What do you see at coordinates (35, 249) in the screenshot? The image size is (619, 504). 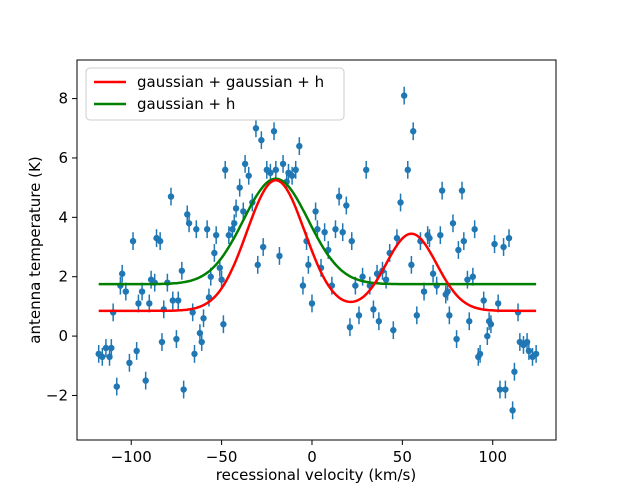 I see `y-axis-label: antenna temperature (K)` at bounding box center [35, 249].